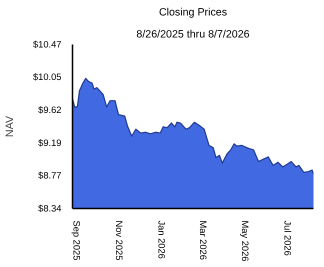  Describe the element at coordinates (50, 209) in the screenshot. I see `y-tick-label: $8.34` at that location.